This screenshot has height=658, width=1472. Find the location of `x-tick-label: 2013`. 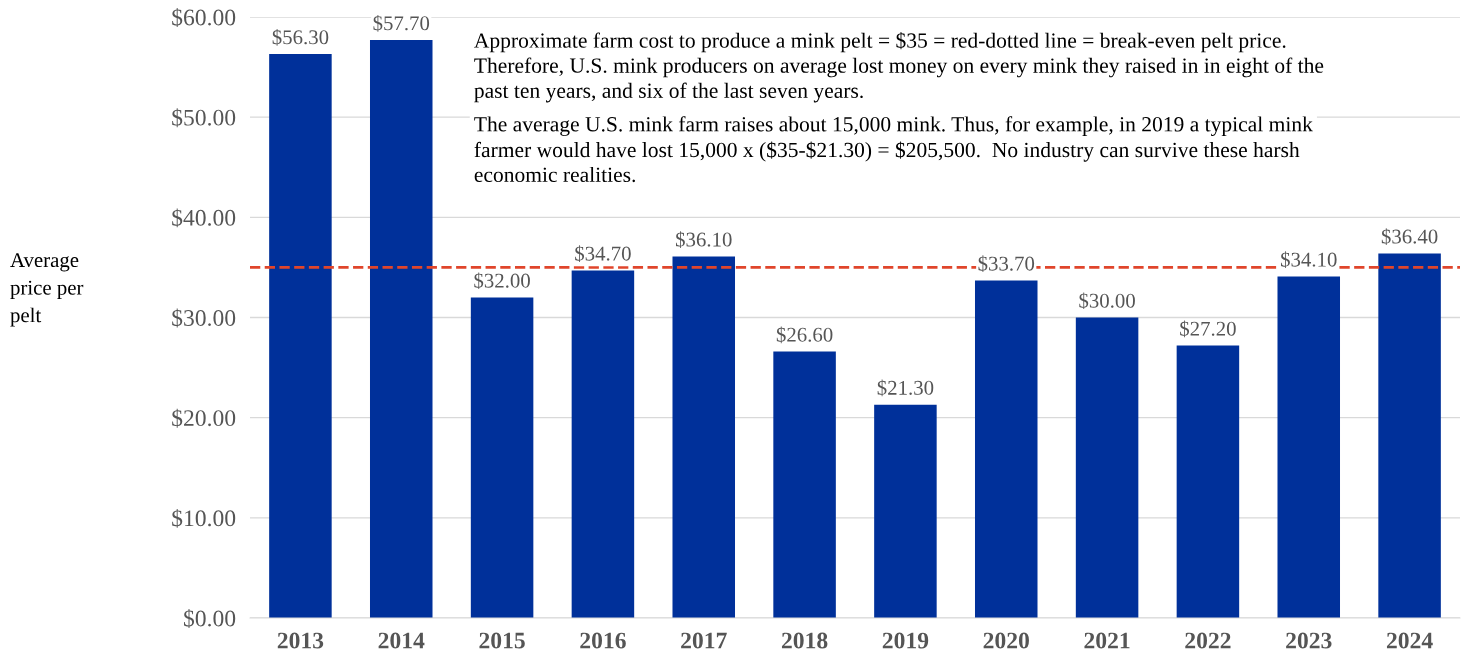

x-tick-label: 2013 is located at coordinates (300, 640).